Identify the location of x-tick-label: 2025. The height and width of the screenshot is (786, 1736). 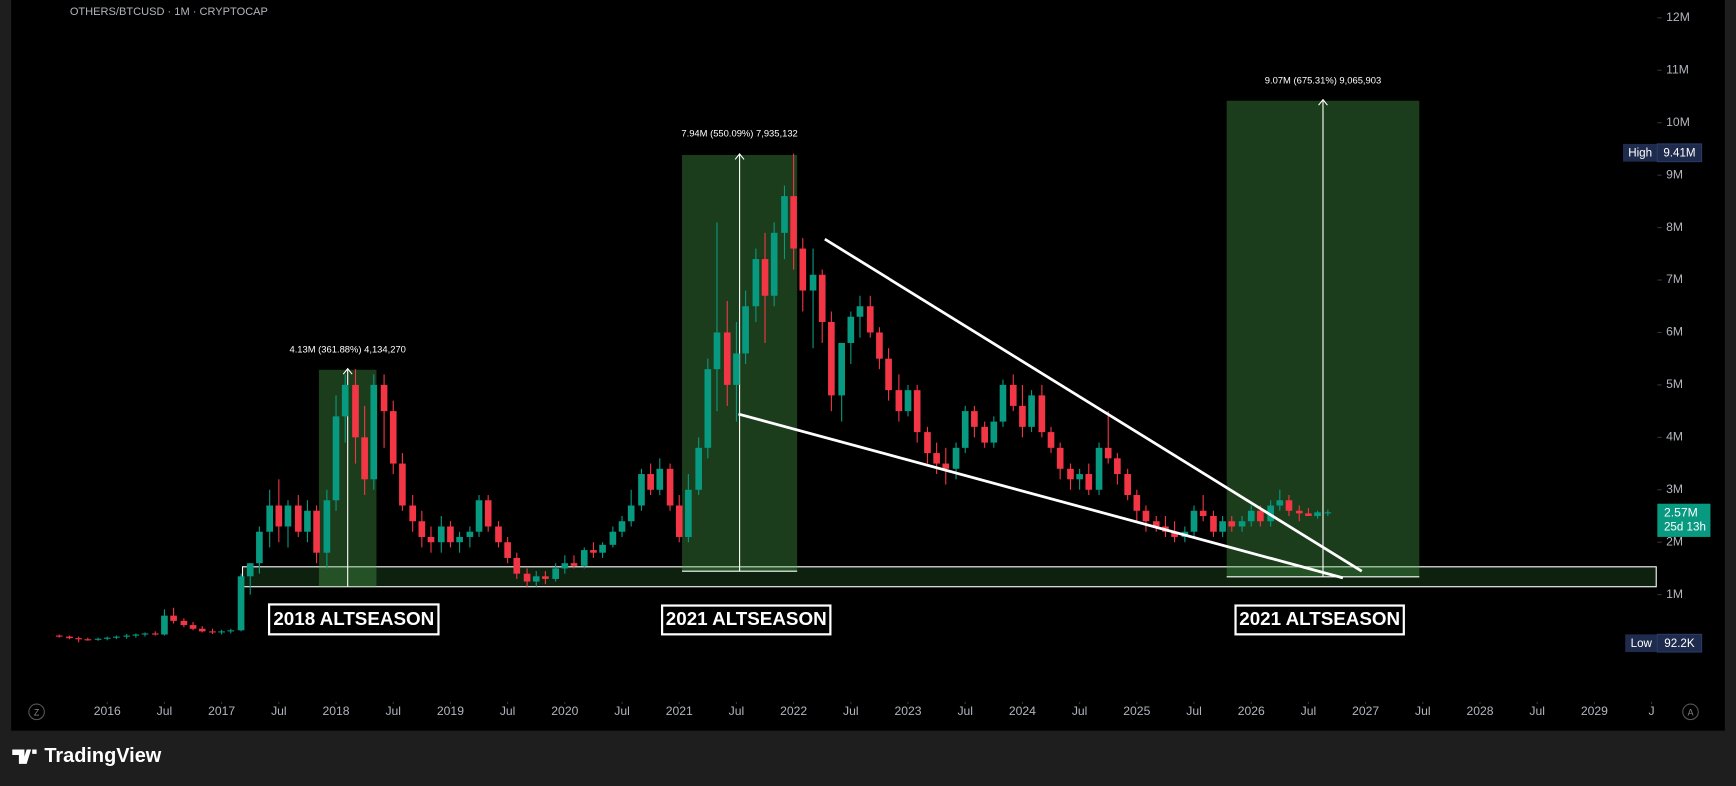
(1136, 711).